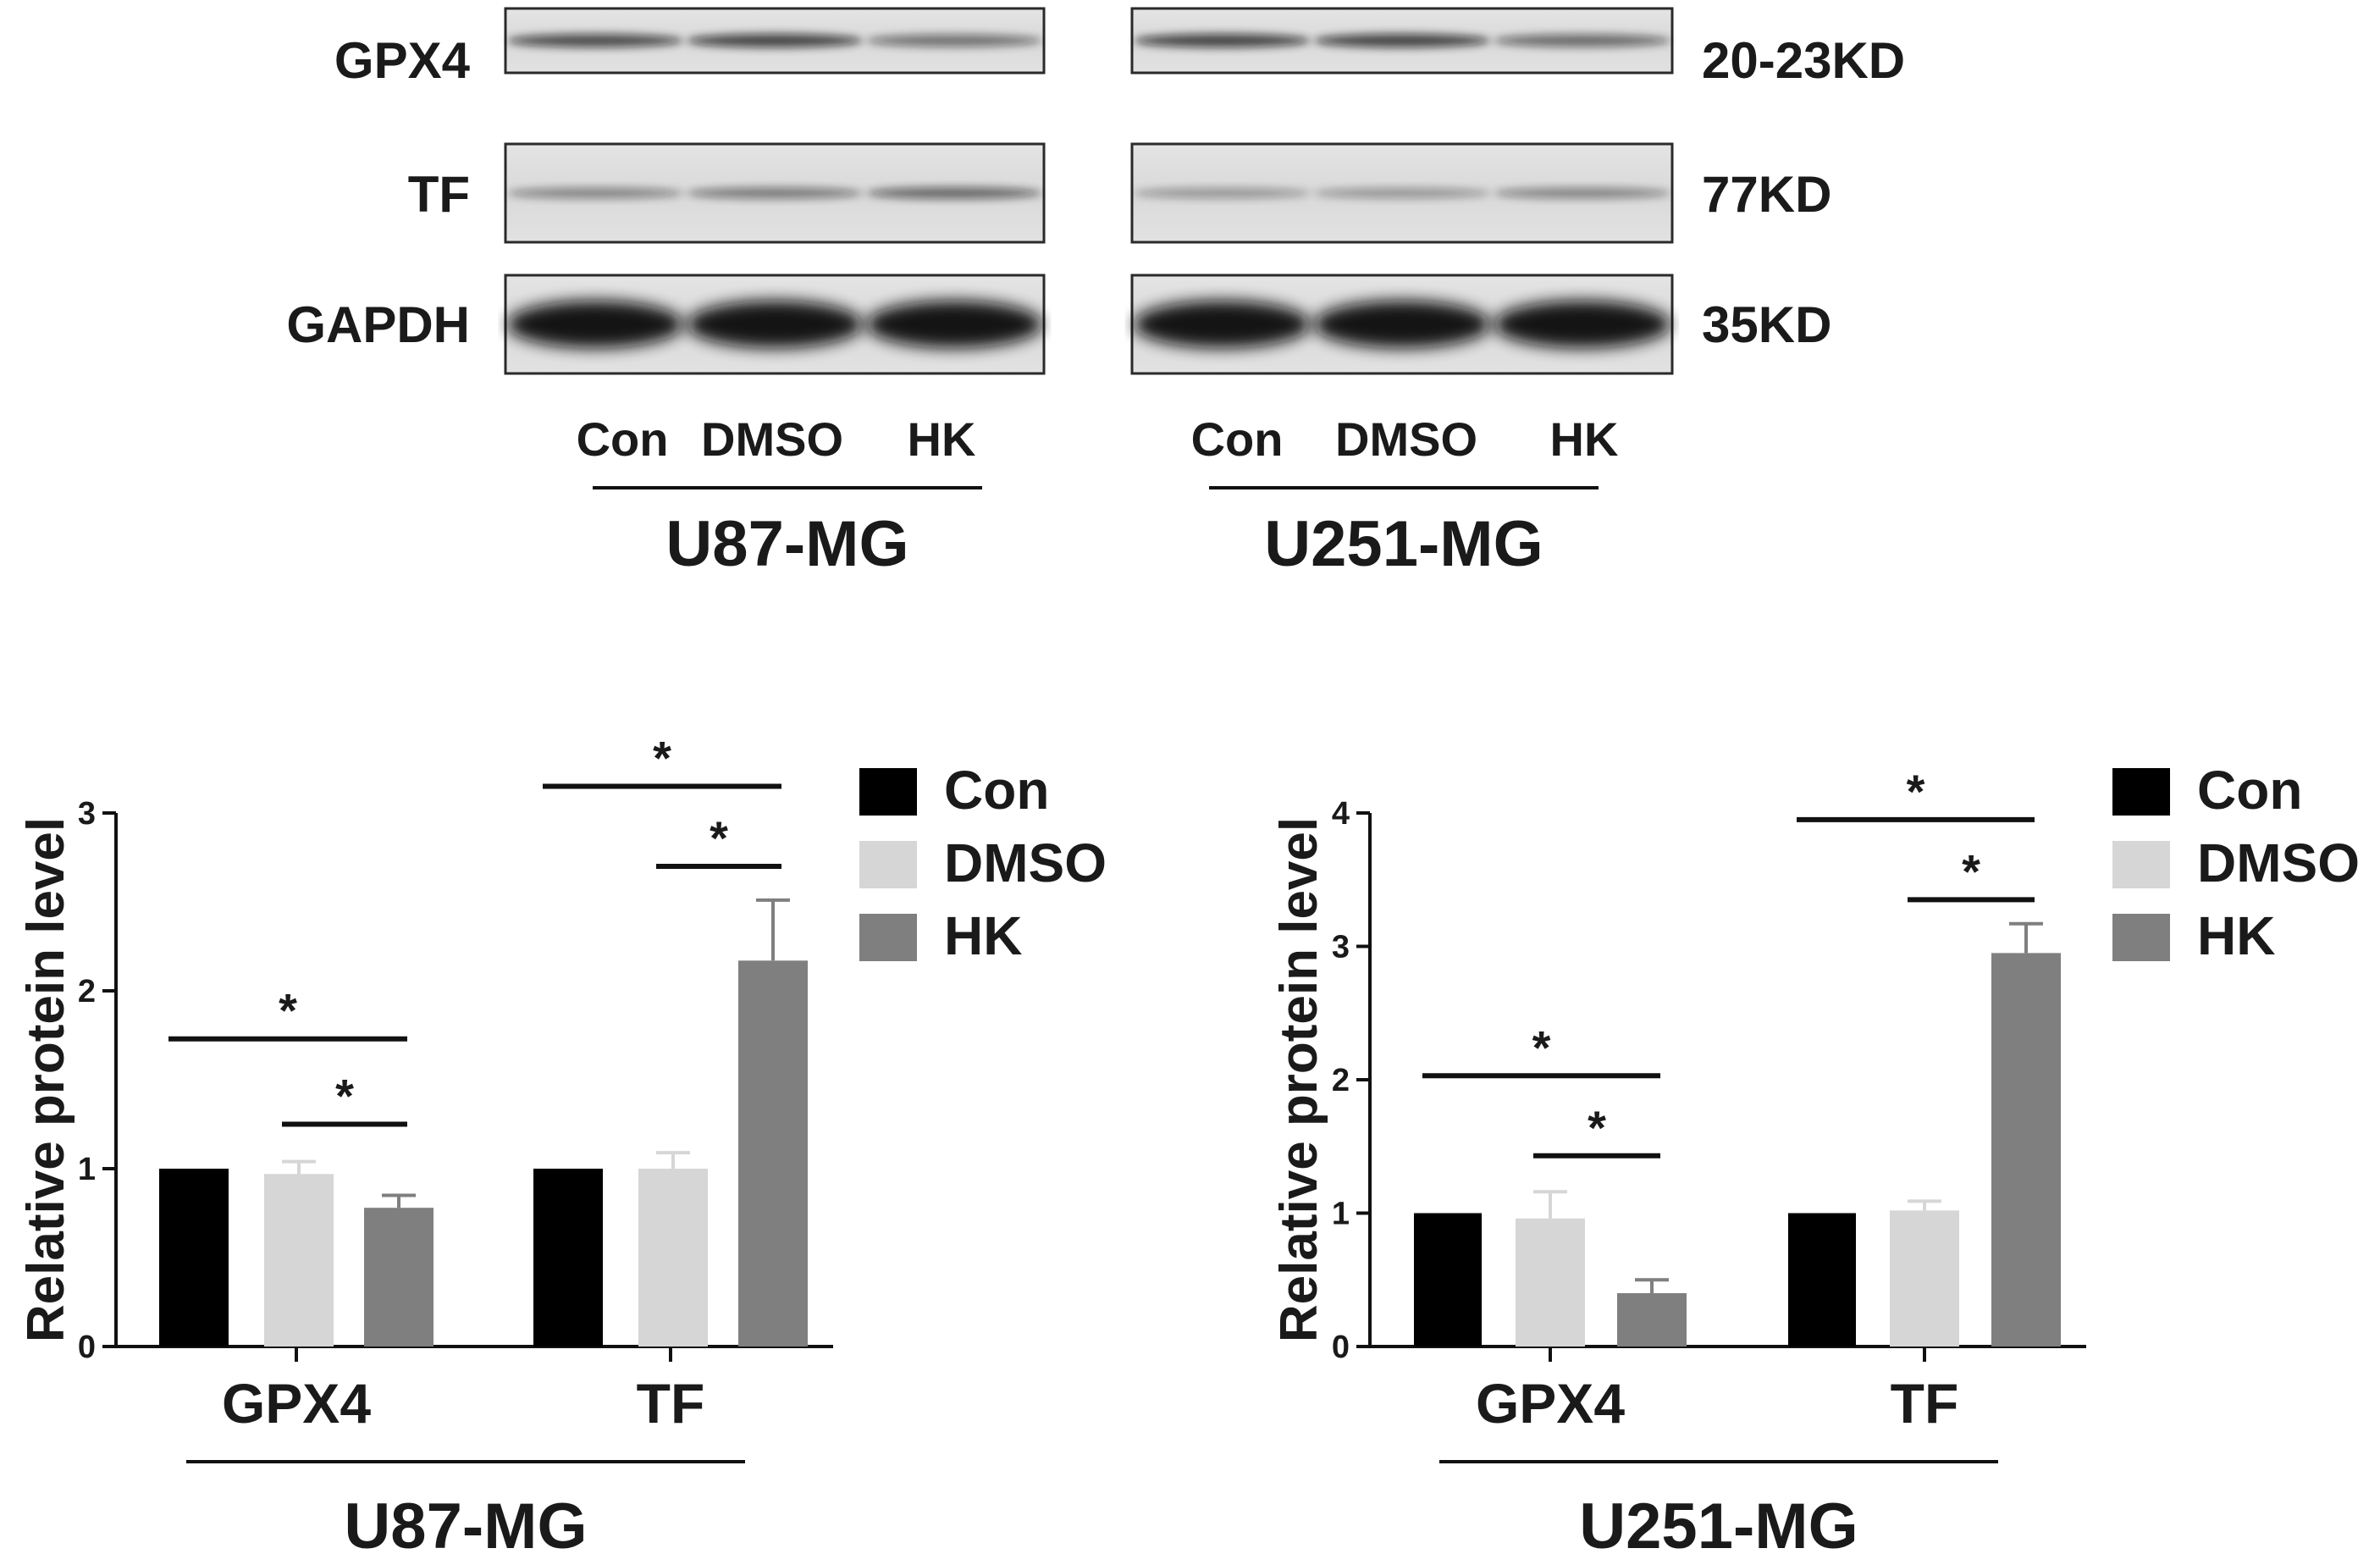  I want to click on y-tick-label: 4, so click(1341, 814).